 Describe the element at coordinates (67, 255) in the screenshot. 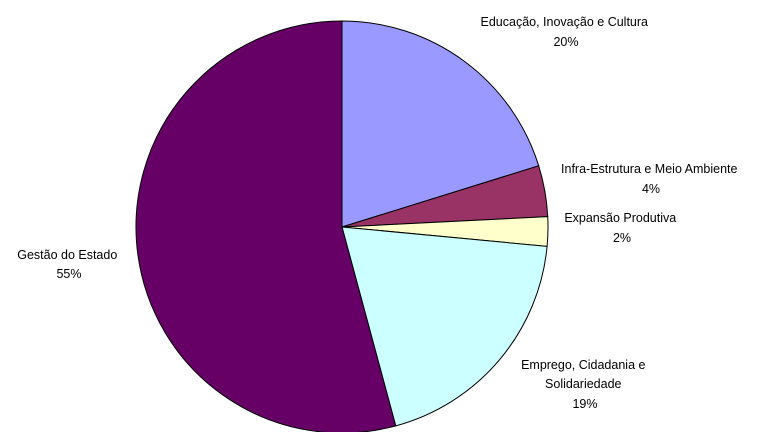

I see `label-gestao-line-1: Gestão do Estado` at that location.